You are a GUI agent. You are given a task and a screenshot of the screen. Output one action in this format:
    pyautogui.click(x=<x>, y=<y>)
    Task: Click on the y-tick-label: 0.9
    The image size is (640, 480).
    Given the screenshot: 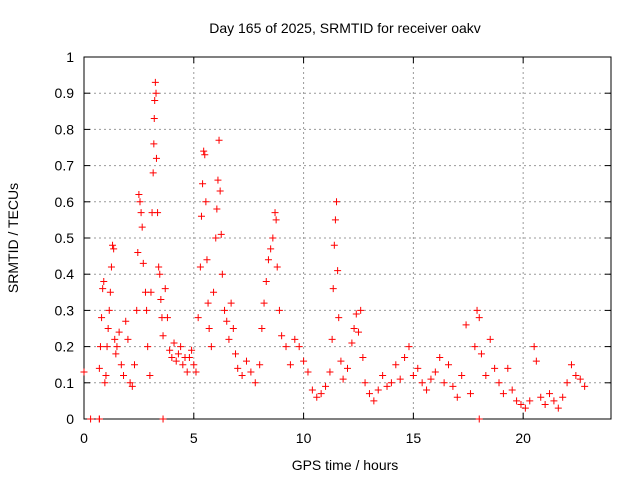 What is the action you would take?
    pyautogui.click(x=65, y=93)
    